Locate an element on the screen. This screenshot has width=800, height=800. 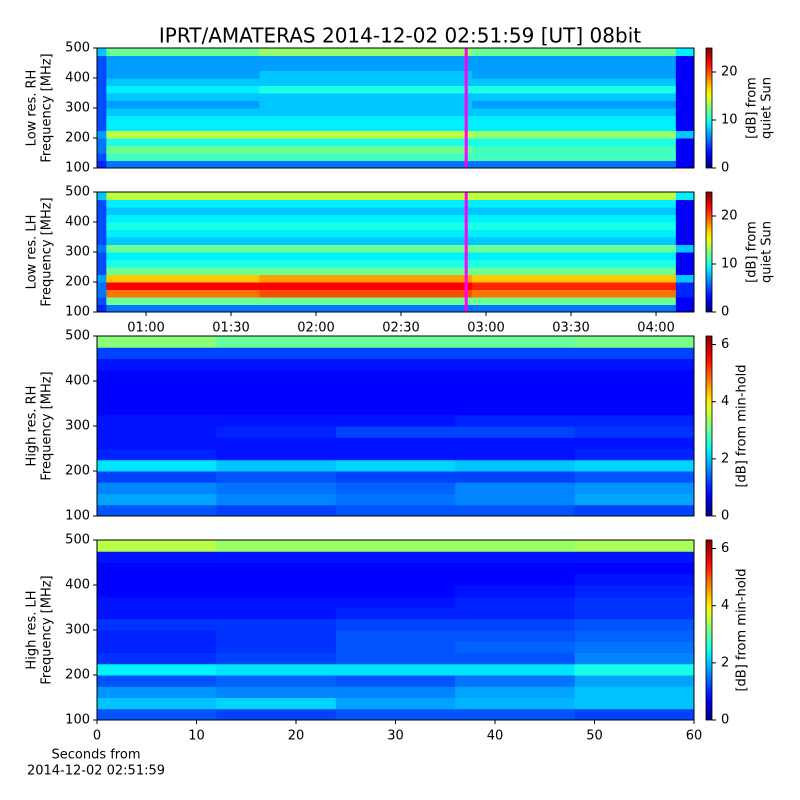
colorbar-tick-label: 6 is located at coordinates (725, 344).